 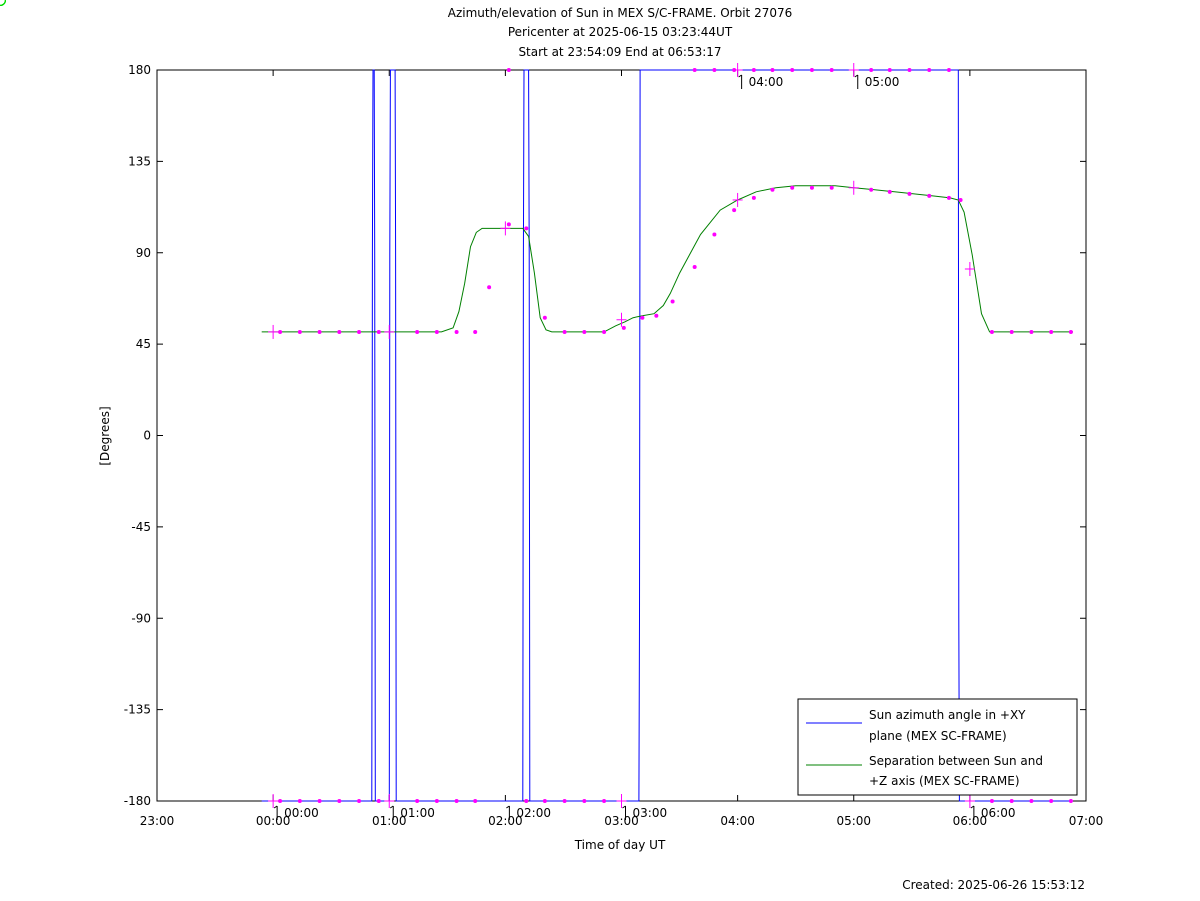 What do you see at coordinates (947, 715) in the screenshot?
I see `legend-label-azimuth-line1: Sun azimuth angle in +XY` at bounding box center [947, 715].